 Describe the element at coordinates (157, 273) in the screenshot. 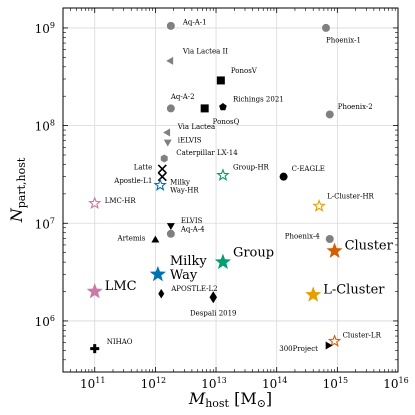

I see `point-milky-way` at that location.